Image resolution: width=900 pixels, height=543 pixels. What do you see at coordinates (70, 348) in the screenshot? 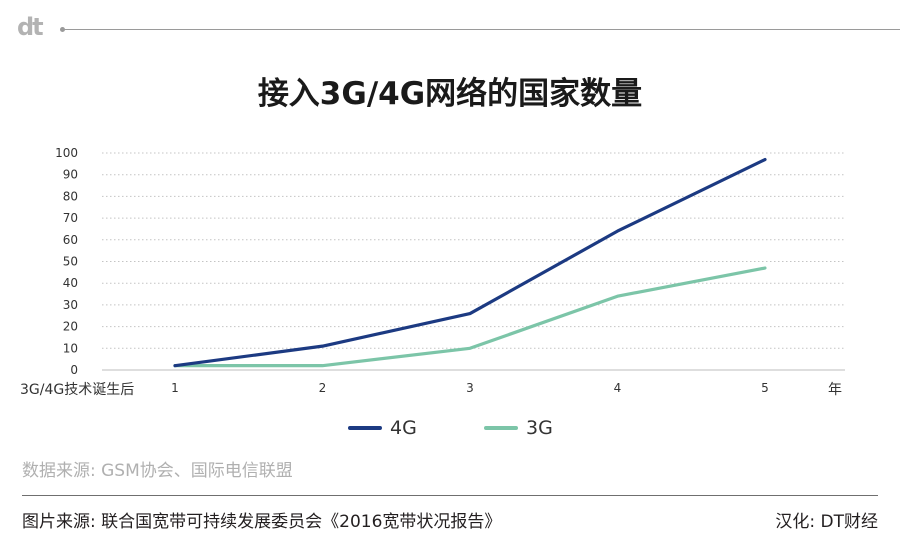
I see `y-tick-label: 10` at bounding box center [70, 348].